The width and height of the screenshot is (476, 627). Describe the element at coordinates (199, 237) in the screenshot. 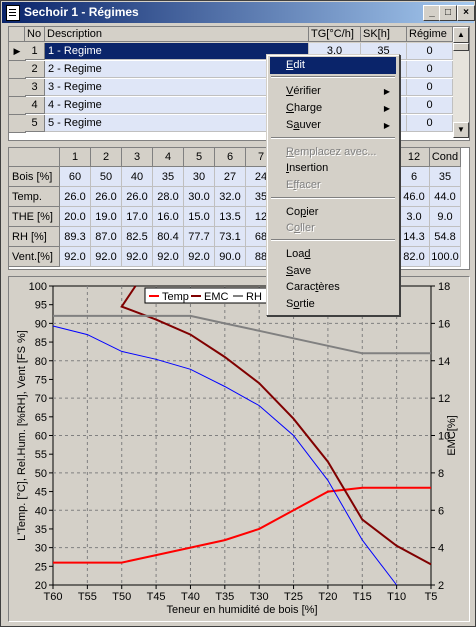

I see `params-cell: 77.7` at that location.